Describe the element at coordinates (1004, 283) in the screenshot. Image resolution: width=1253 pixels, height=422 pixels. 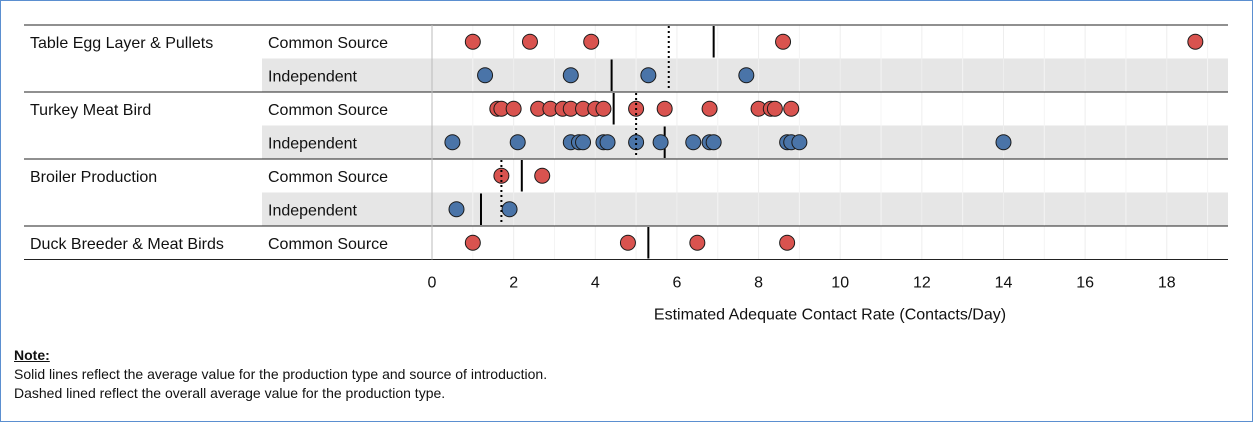
I see `x-tick-label: 14` at that location.